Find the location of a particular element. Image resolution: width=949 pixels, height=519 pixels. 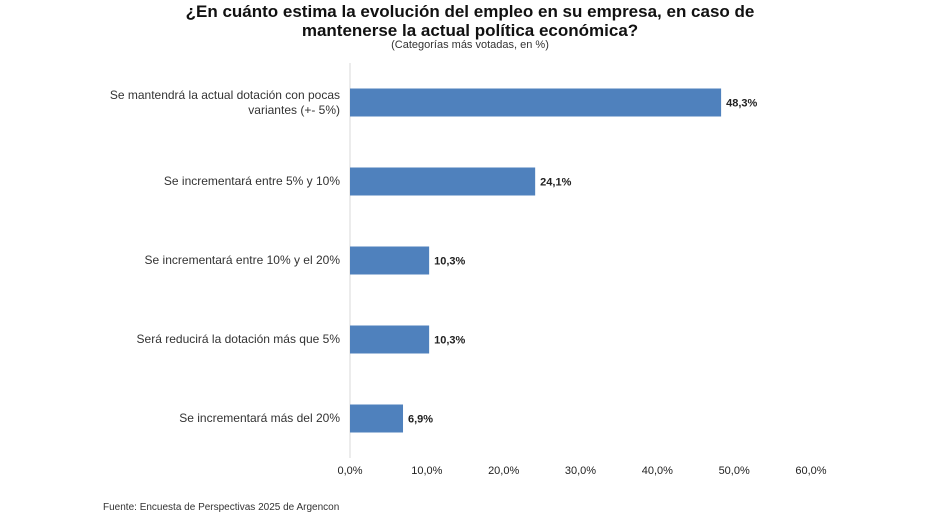

category-label: Se incrementará entre 10% y el 20% is located at coordinates (242, 260).